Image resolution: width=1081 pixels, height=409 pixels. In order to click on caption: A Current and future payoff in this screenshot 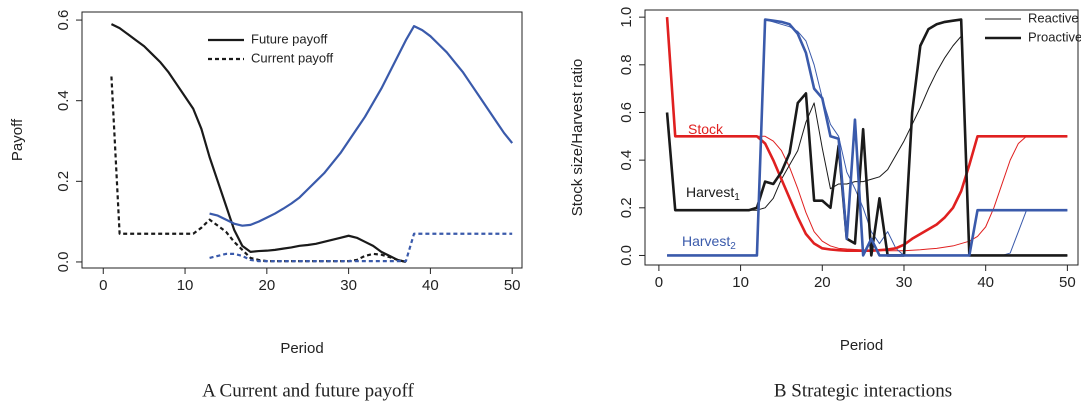, I will do `click(308, 390)`.